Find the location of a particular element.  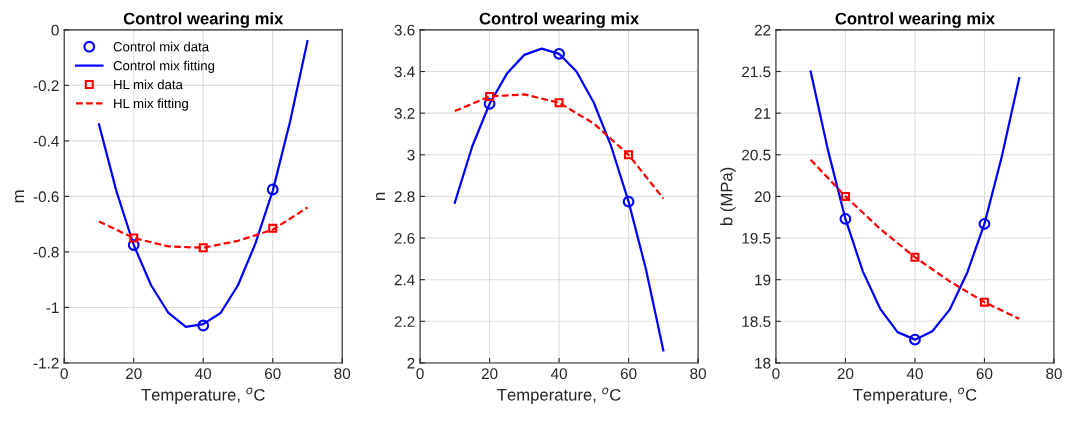

y-tick-label: 20.5 is located at coordinates (756, 155).